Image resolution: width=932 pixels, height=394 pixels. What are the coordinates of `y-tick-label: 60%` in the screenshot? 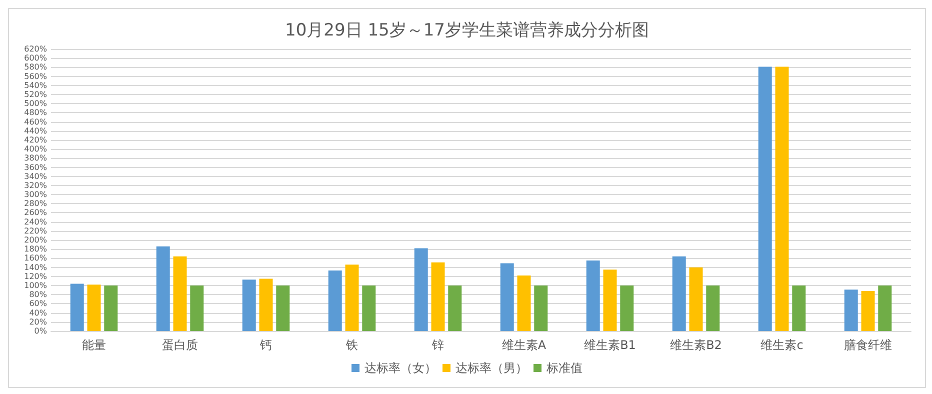 It's located at (38, 303).